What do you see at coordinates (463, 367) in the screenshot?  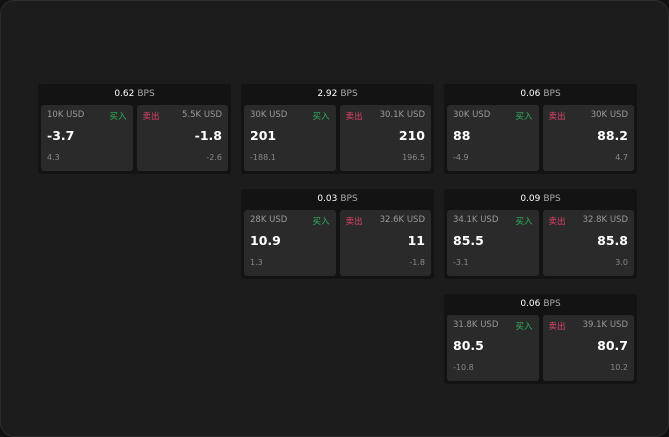 I see `buy-change: -10.8` at bounding box center [463, 367].